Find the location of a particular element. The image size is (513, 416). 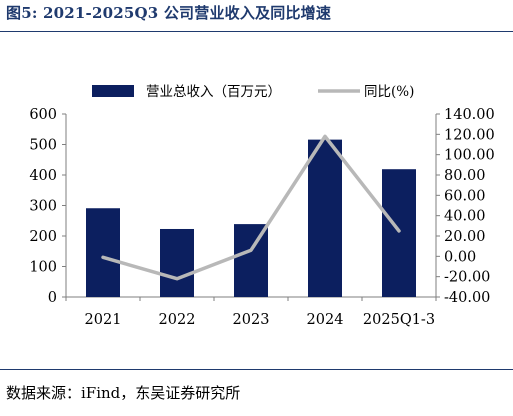

y-right-tick-label: 80.00 is located at coordinates (465, 176).